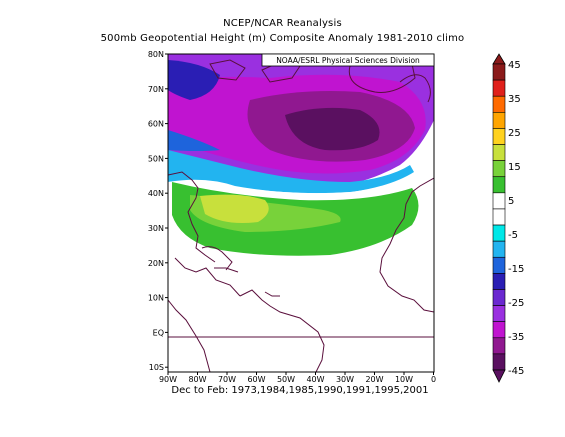 The width and height of the screenshot is (565, 437). I want to click on lat-label: 50N, so click(156, 158).